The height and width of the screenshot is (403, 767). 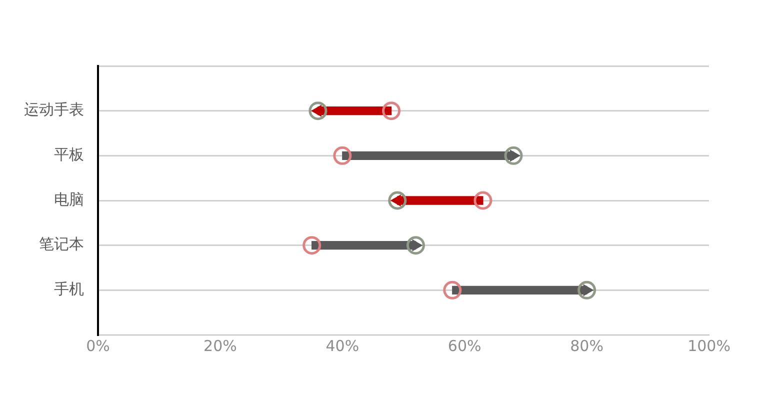 I want to click on y-tick-label: 平板, so click(x=69, y=155).